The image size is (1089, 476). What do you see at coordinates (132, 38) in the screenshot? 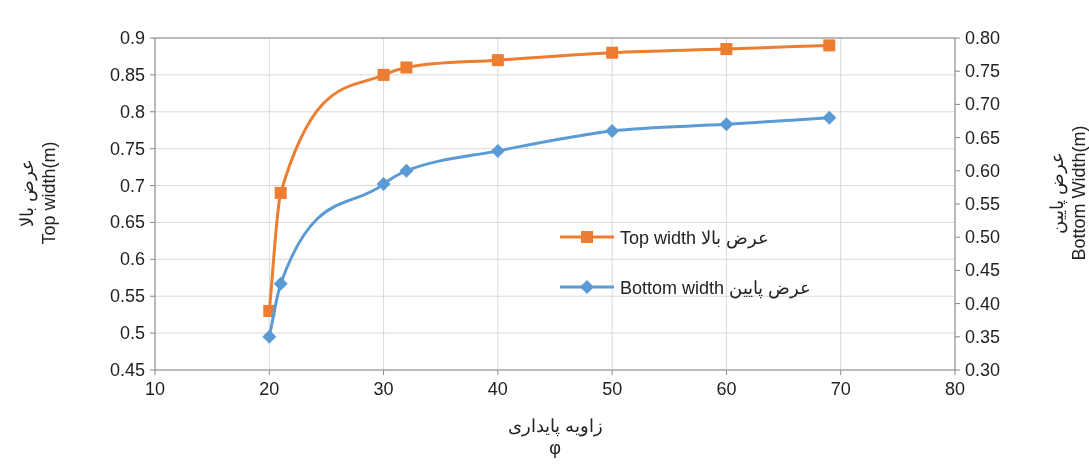
I see `y-tick-label: 0.9` at bounding box center [132, 38].